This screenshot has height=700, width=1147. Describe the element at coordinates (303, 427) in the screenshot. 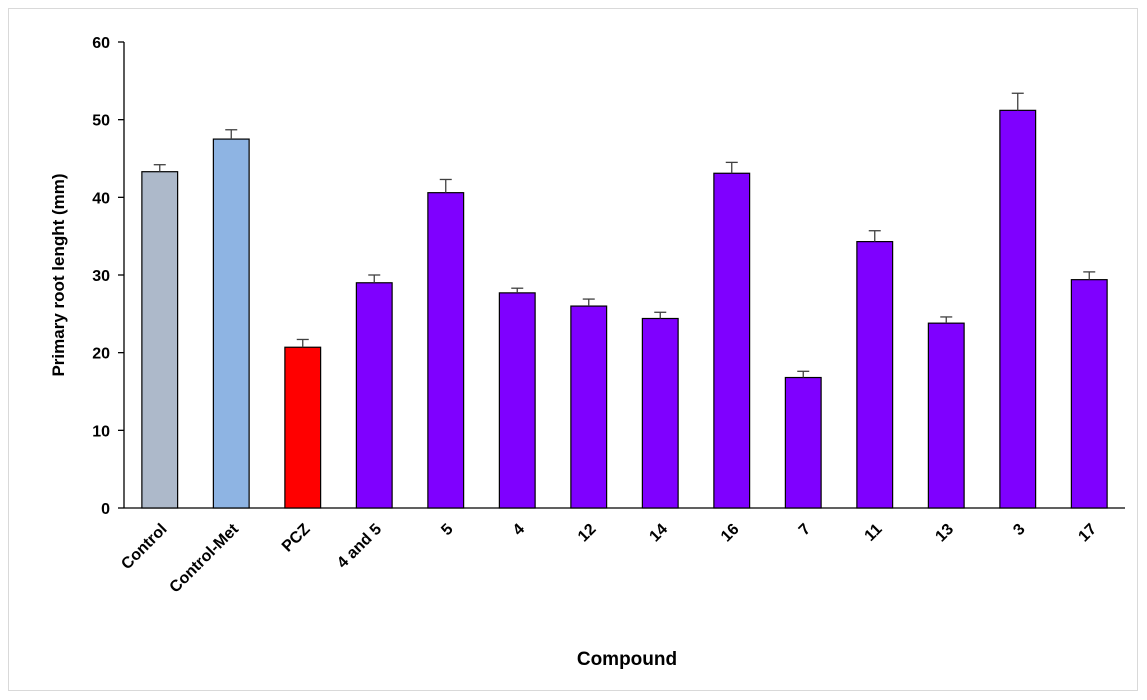

I see `bar-pcz` at that location.